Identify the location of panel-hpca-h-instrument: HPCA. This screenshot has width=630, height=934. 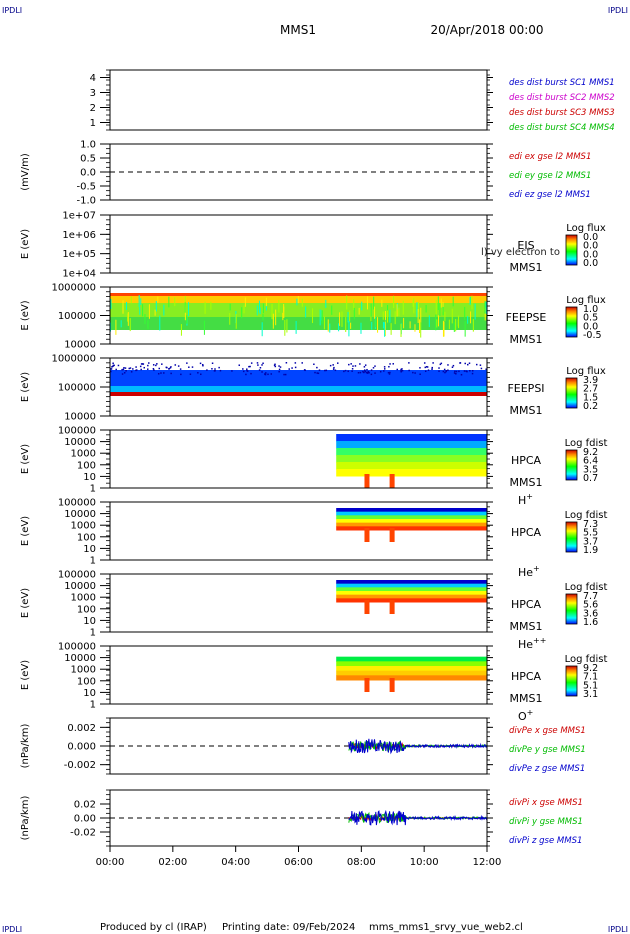
(526, 460).